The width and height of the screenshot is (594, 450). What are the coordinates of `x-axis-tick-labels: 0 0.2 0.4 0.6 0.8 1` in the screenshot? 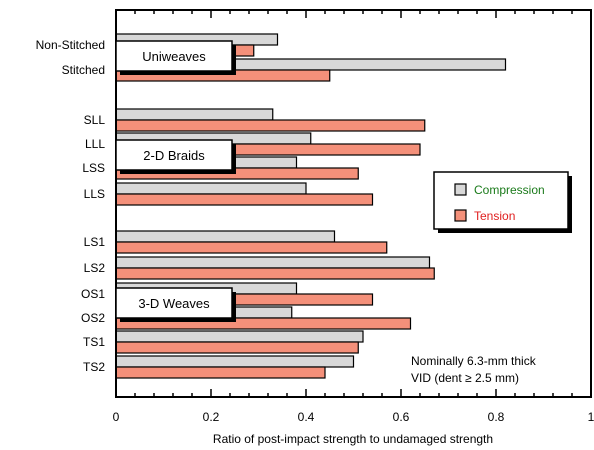 It's located at (353, 417).